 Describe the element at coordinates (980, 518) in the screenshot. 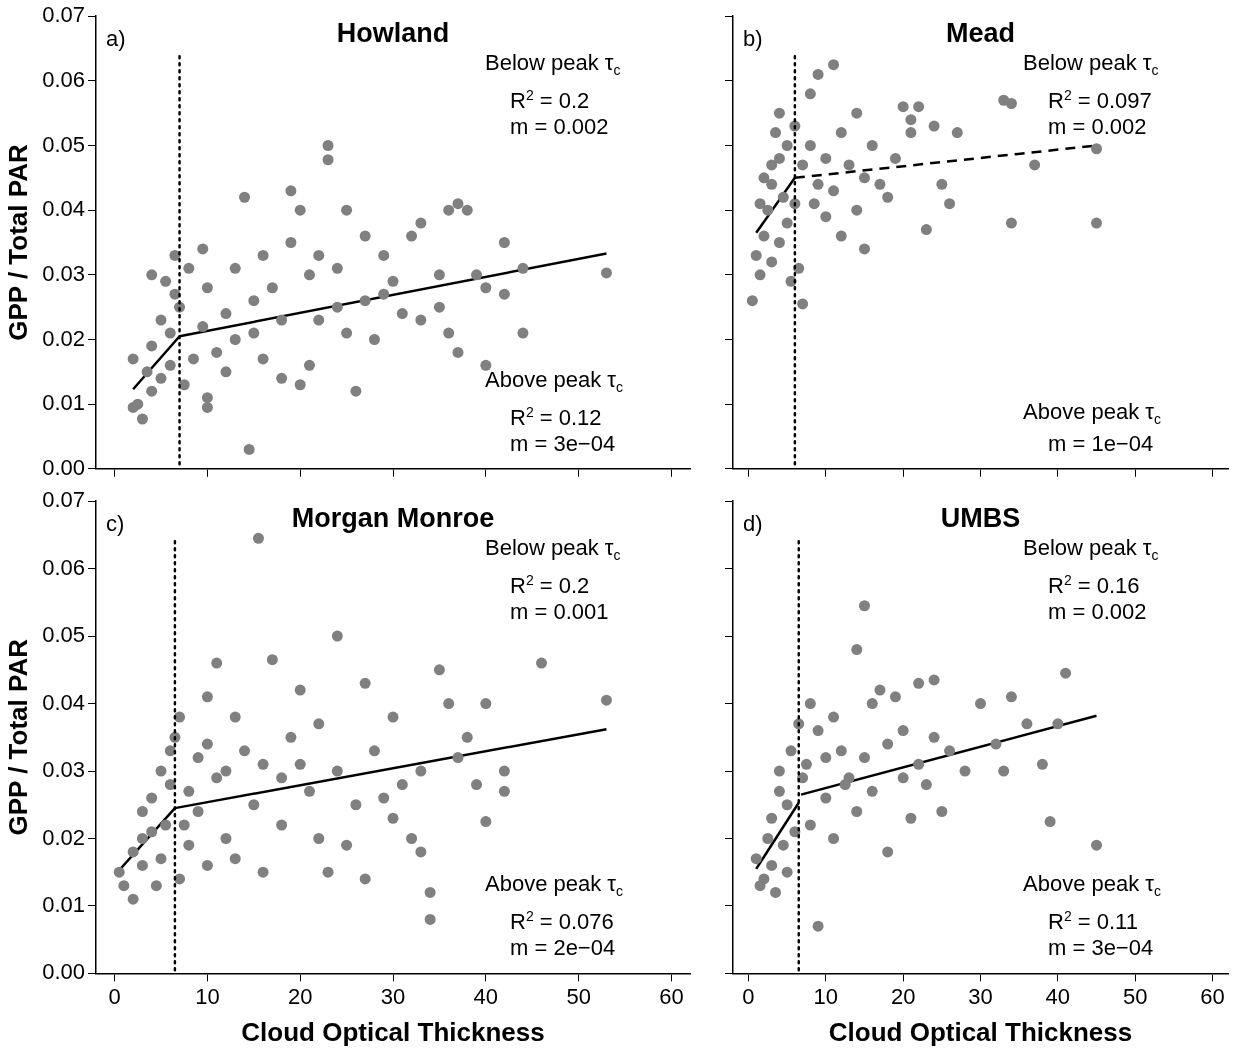

I see `chart-title: UMBS` at that location.